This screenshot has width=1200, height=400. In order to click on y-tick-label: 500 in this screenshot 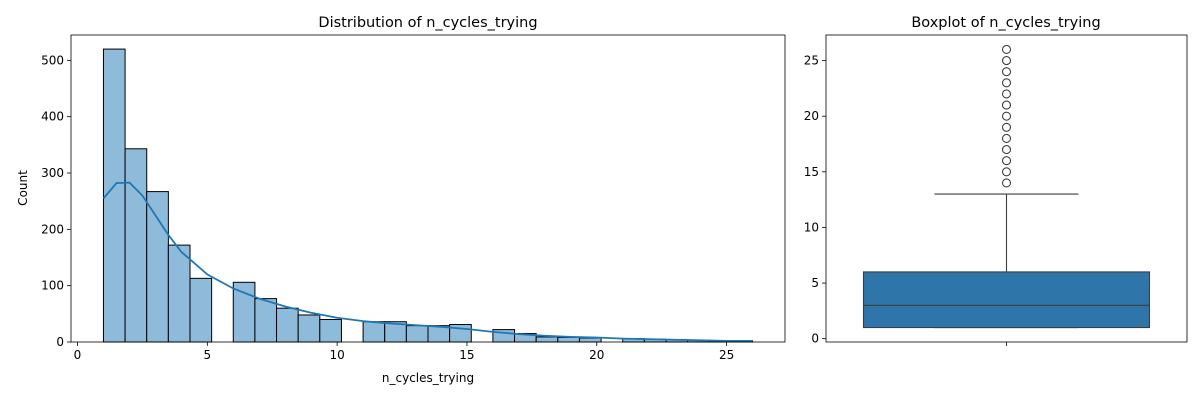, I will do `click(52, 60)`.